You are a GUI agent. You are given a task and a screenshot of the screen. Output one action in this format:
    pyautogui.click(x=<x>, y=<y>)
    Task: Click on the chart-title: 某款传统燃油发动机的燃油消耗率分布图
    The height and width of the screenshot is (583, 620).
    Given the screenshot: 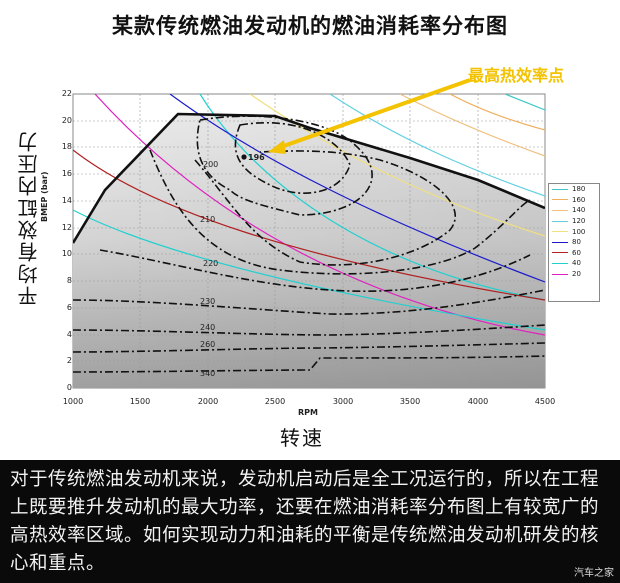 What is the action you would take?
    pyautogui.click(x=310, y=26)
    